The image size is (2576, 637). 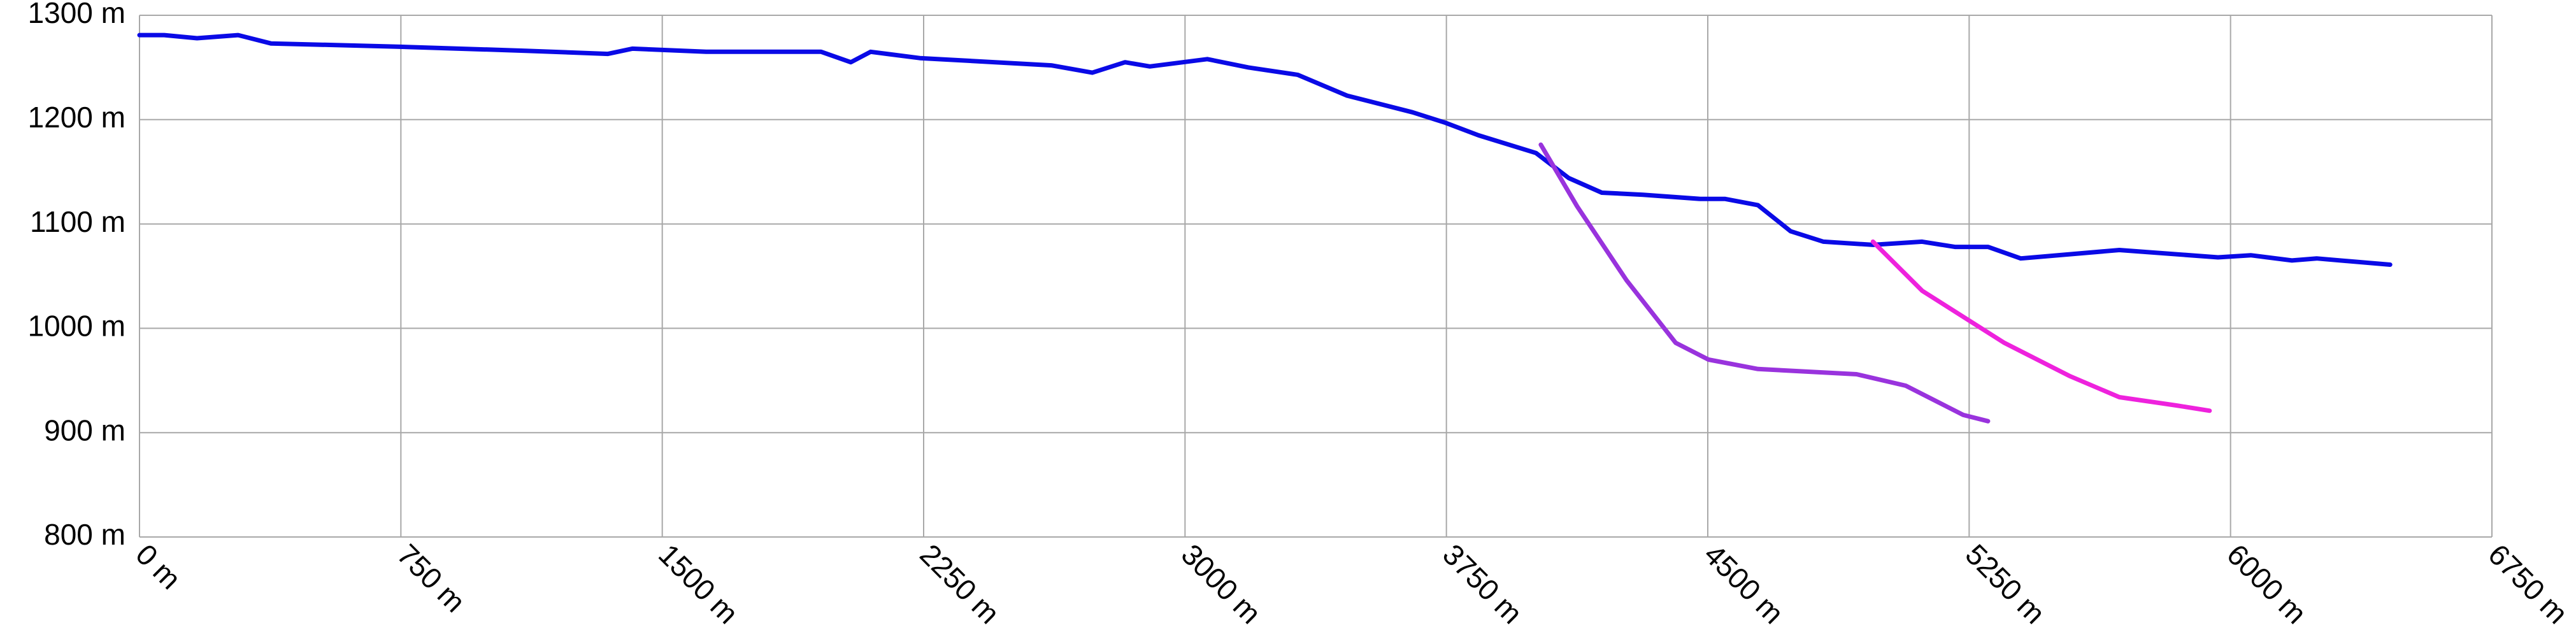 I want to click on x-tick-label: 5250 m, so click(x=2006, y=584).